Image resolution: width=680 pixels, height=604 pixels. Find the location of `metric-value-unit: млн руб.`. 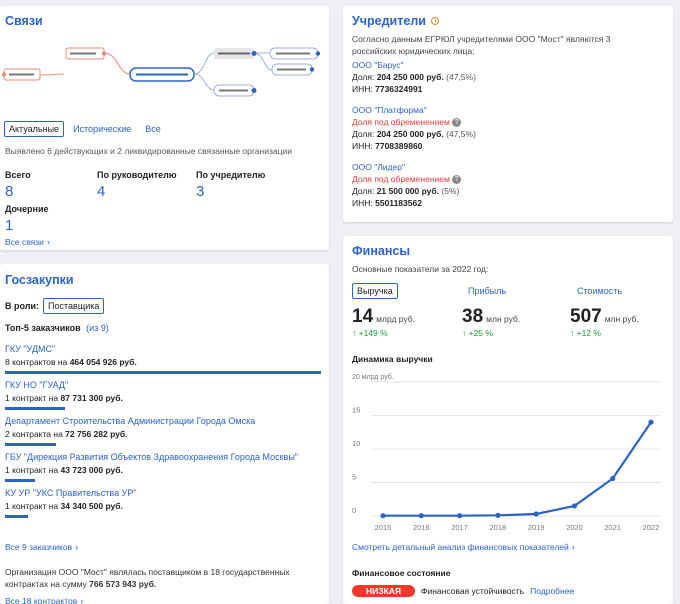

metric-value-unit: млн руб. is located at coordinates (621, 319).